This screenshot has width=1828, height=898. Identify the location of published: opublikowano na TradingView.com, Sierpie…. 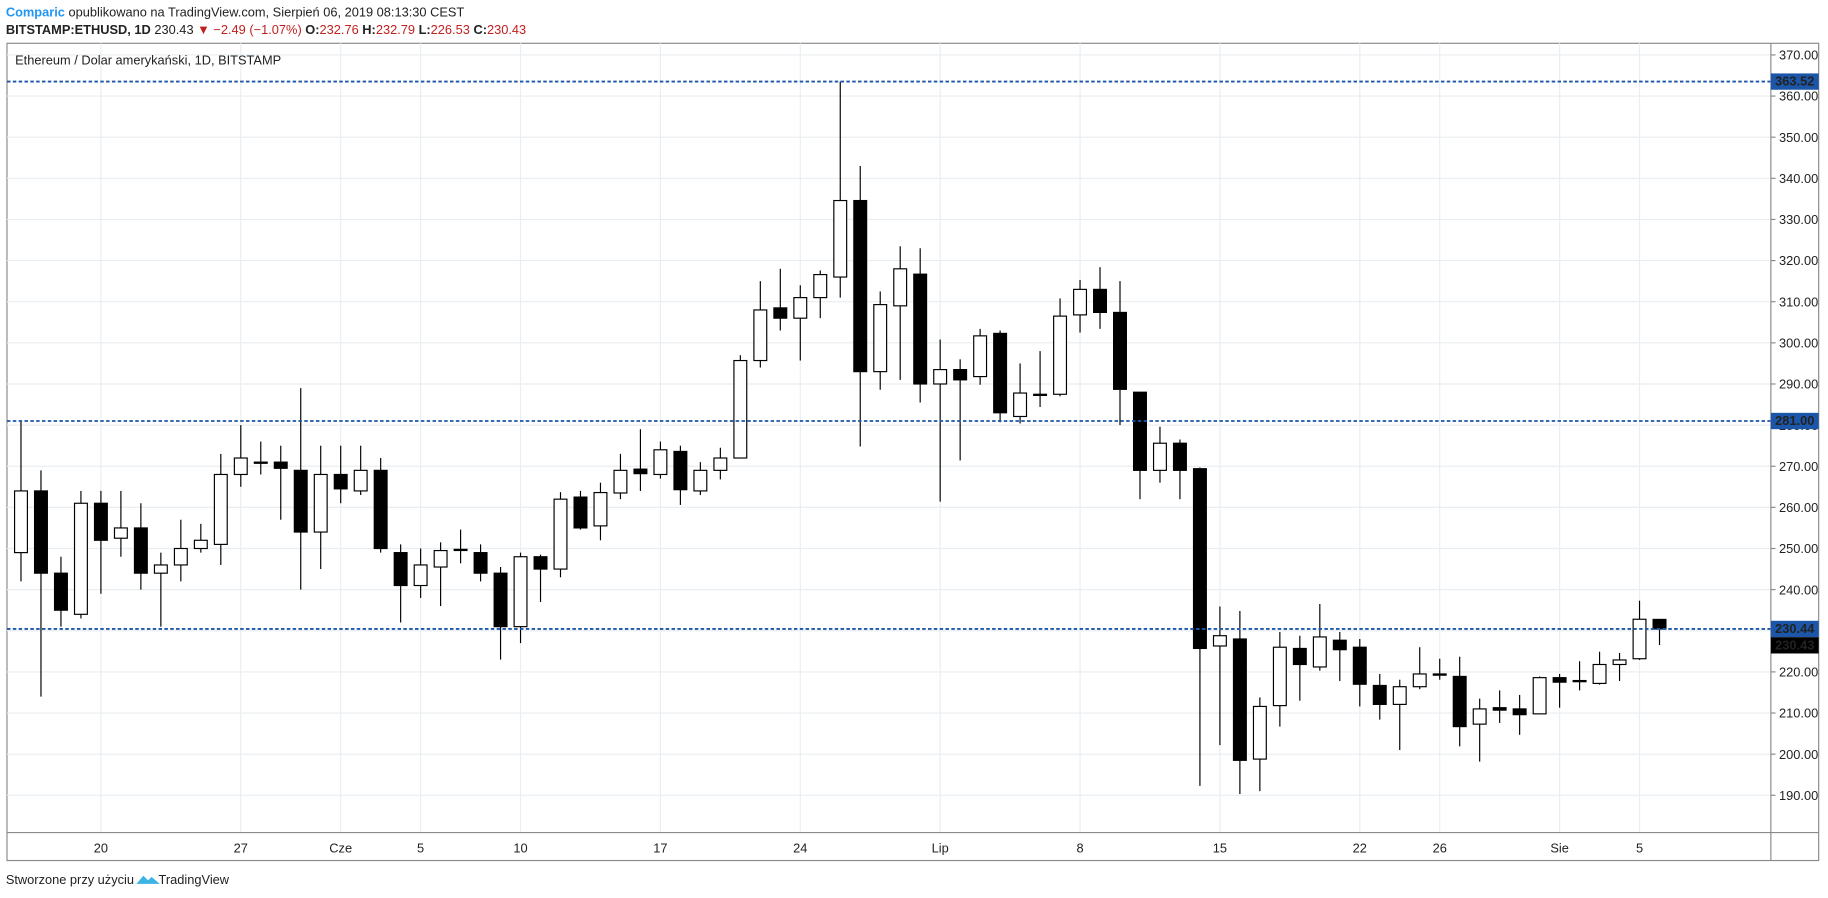
(267, 11).